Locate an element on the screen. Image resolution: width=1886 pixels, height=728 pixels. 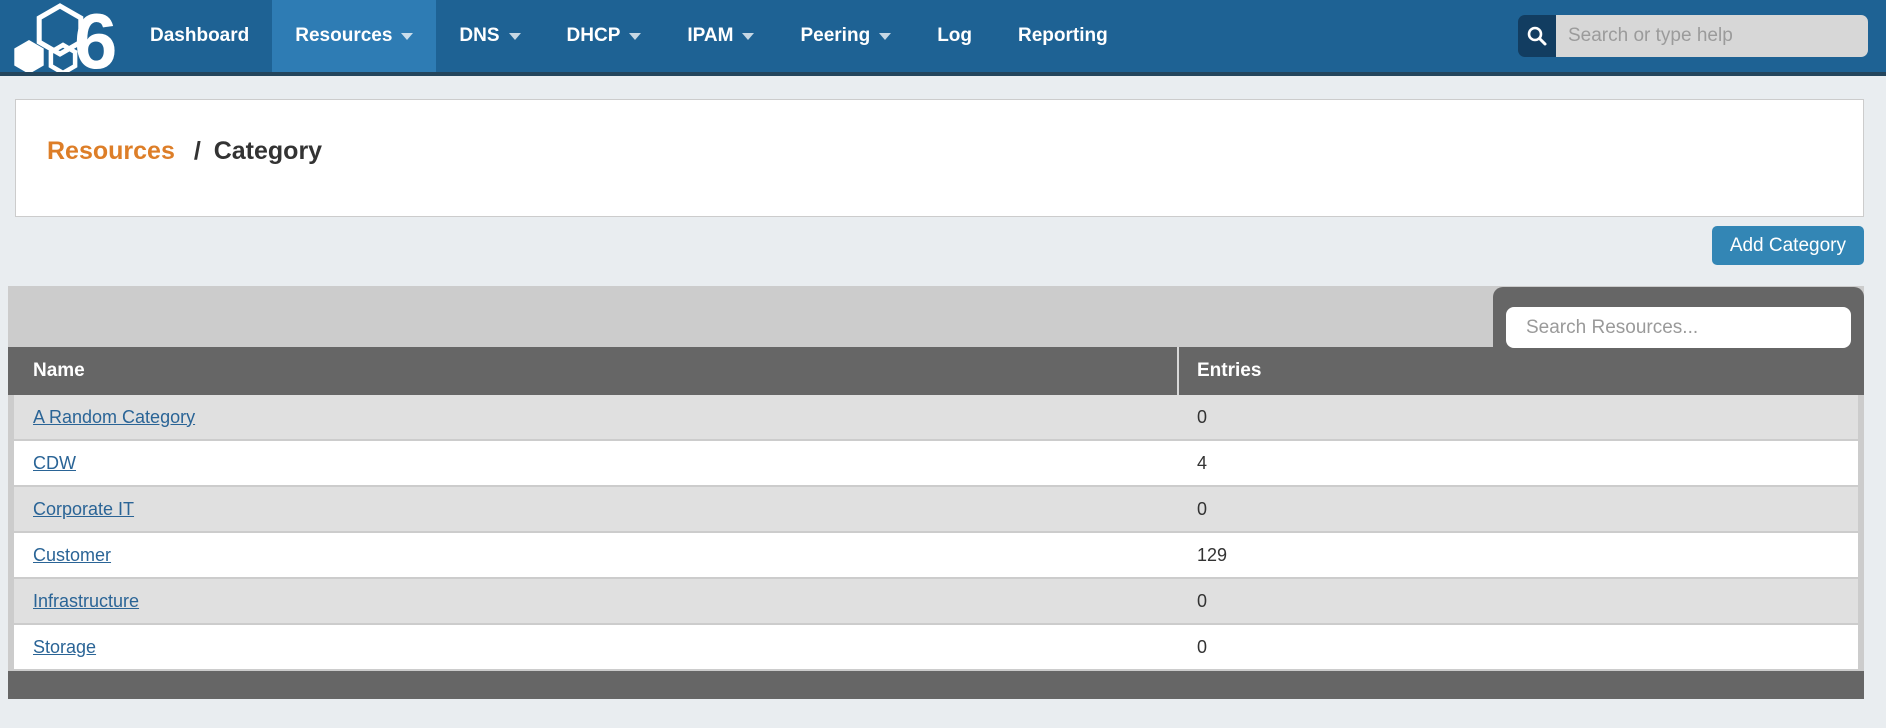
category-link: Storage is located at coordinates (65, 646).